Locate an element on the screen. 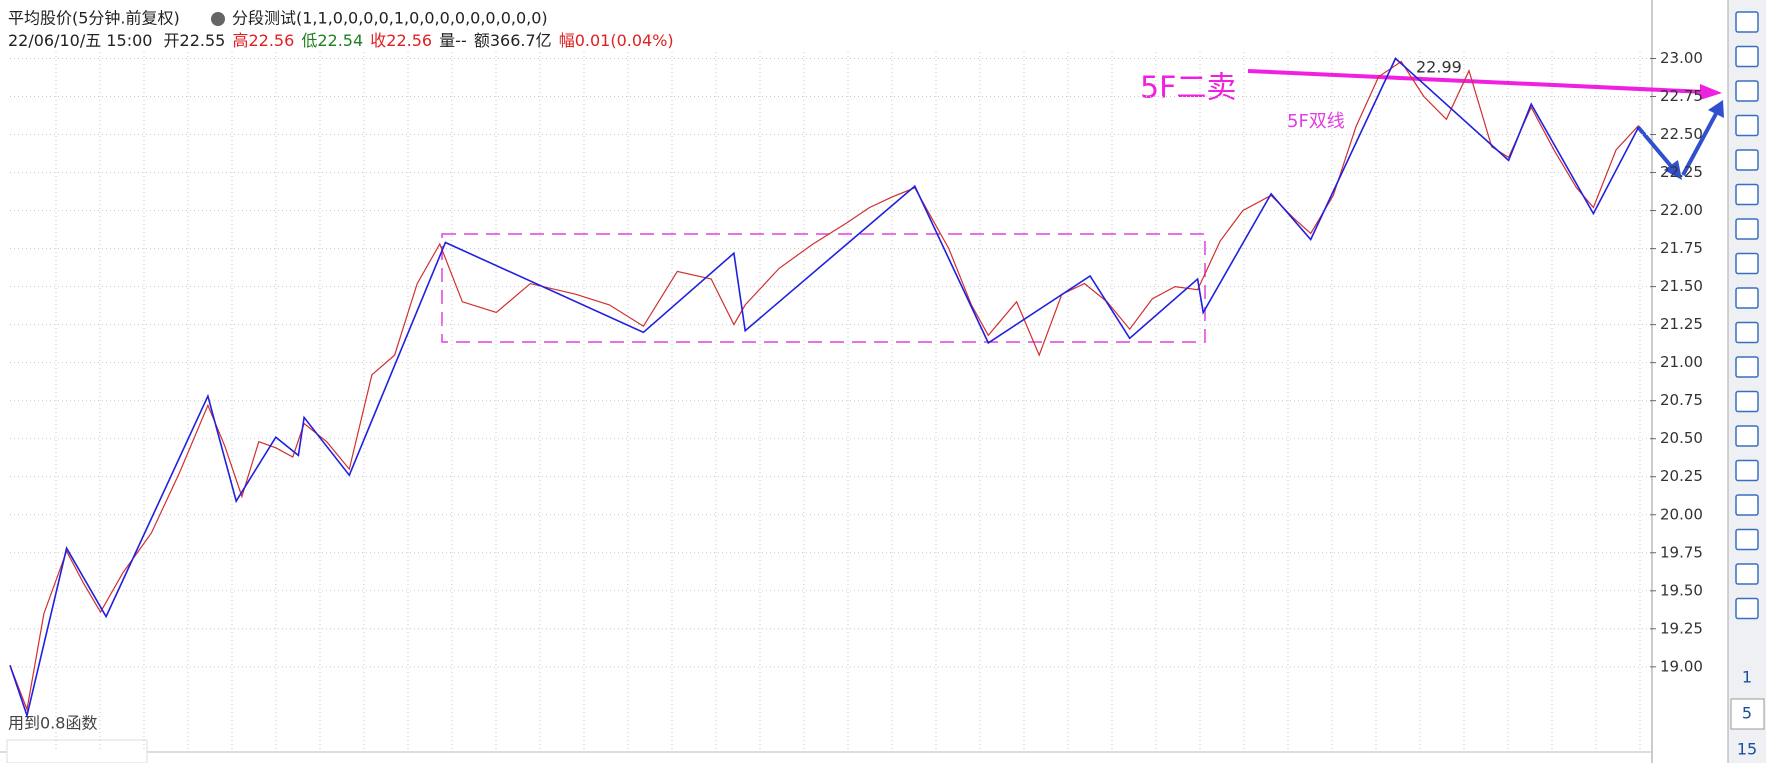 Image resolution: width=1766 pixels, height=763 pixels. y-tick-label: 19.50 is located at coordinates (1681, 590).